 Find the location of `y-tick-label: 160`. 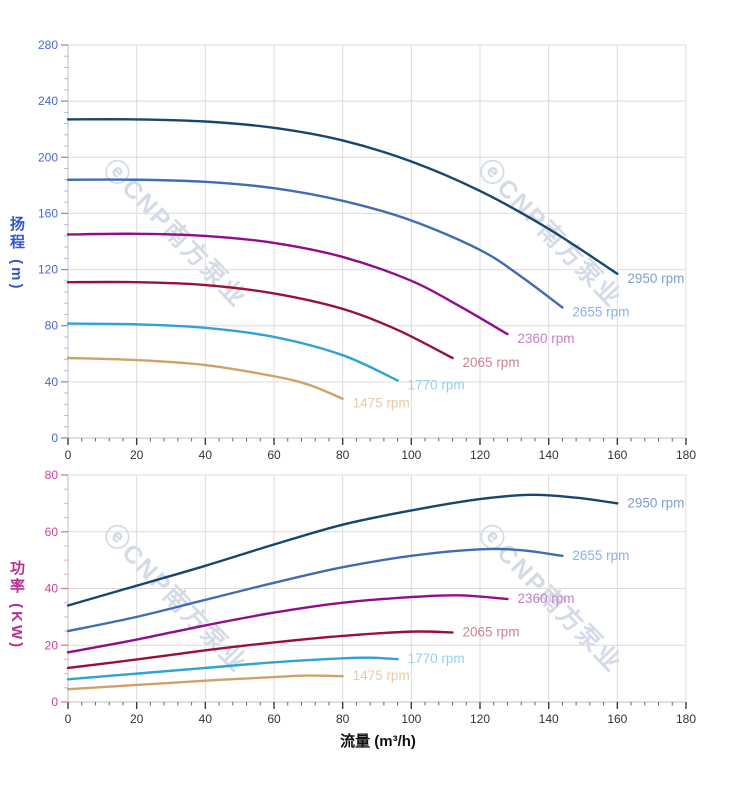

y-tick-label: 160 is located at coordinates (48, 213).